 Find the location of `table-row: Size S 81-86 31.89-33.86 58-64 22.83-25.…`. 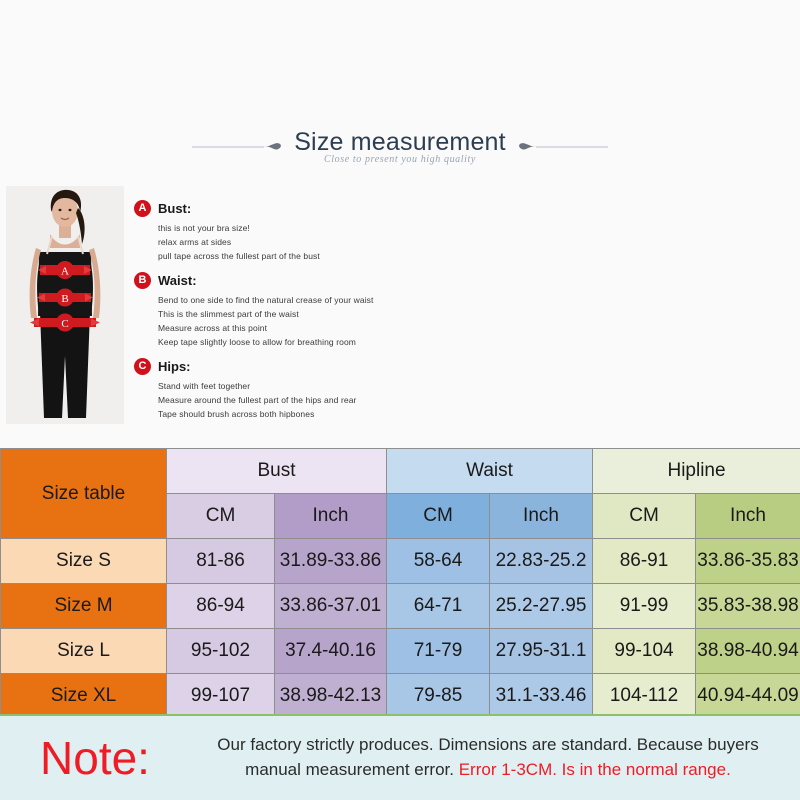

table-row: Size S 81-86 31.89-33.86 58-64 22.83-25.… is located at coordinates (400, 561).